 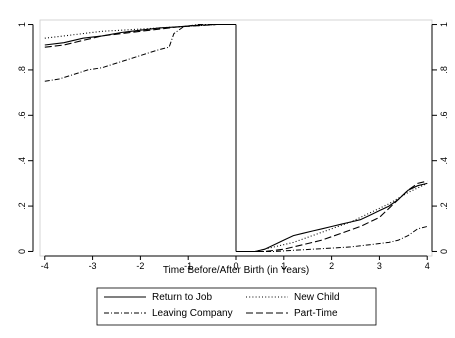 What do you see at coordinates (444, 251) in the screenshot?
I see `y-tick-label-right: 0` at bounding box center [444, 251].